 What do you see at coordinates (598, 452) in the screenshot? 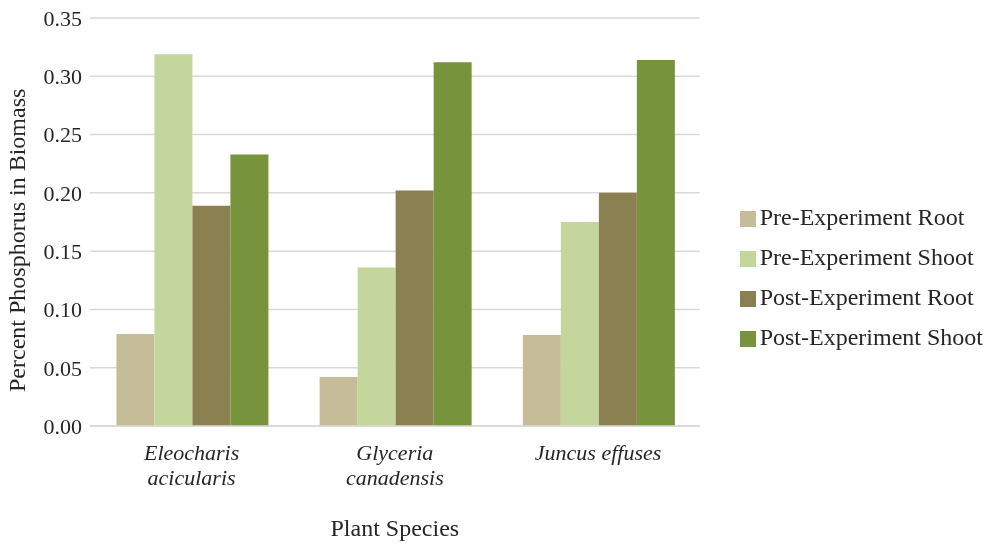
I see `x-tick-label: Juncus effuses` at bounding box center [598, 452].